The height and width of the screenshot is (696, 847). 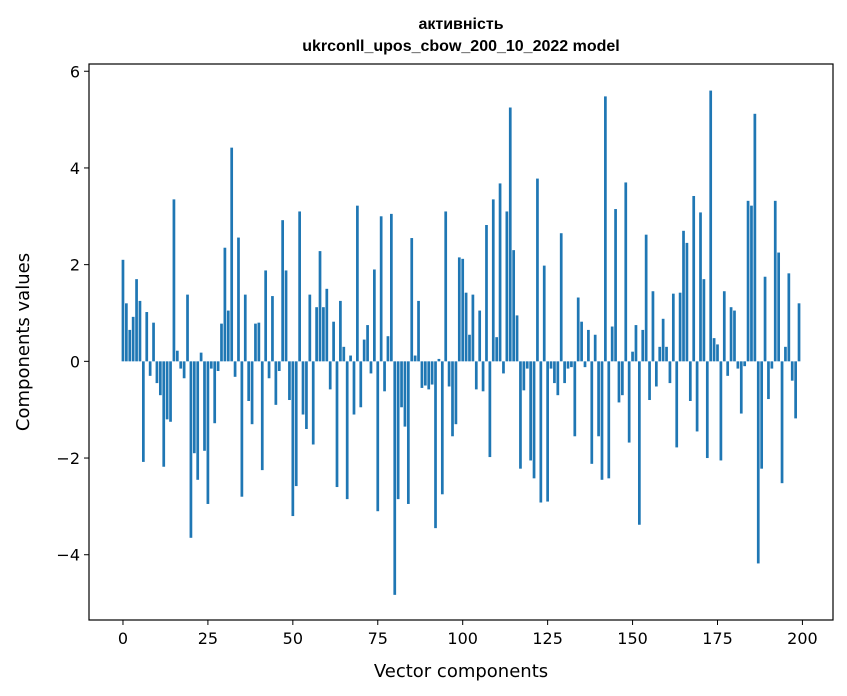 I want to click on x-tick-label: 25, so click(x=208, y=638).